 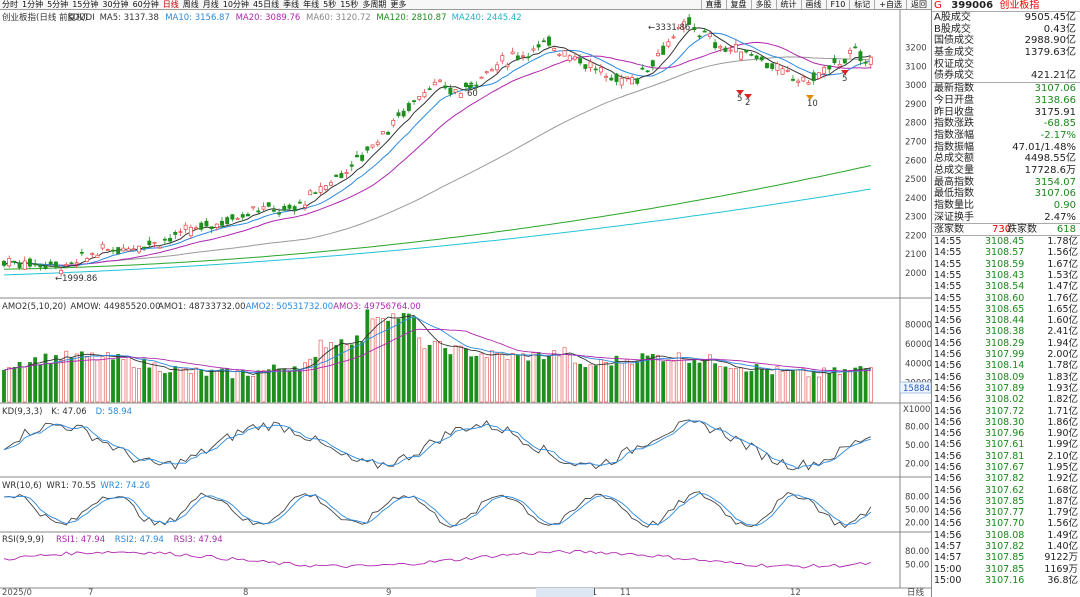 What do you see at coordinates (235, 4) in the screenshot?
I see `period-tab: 10分钟` at bounding box center [235, 4].